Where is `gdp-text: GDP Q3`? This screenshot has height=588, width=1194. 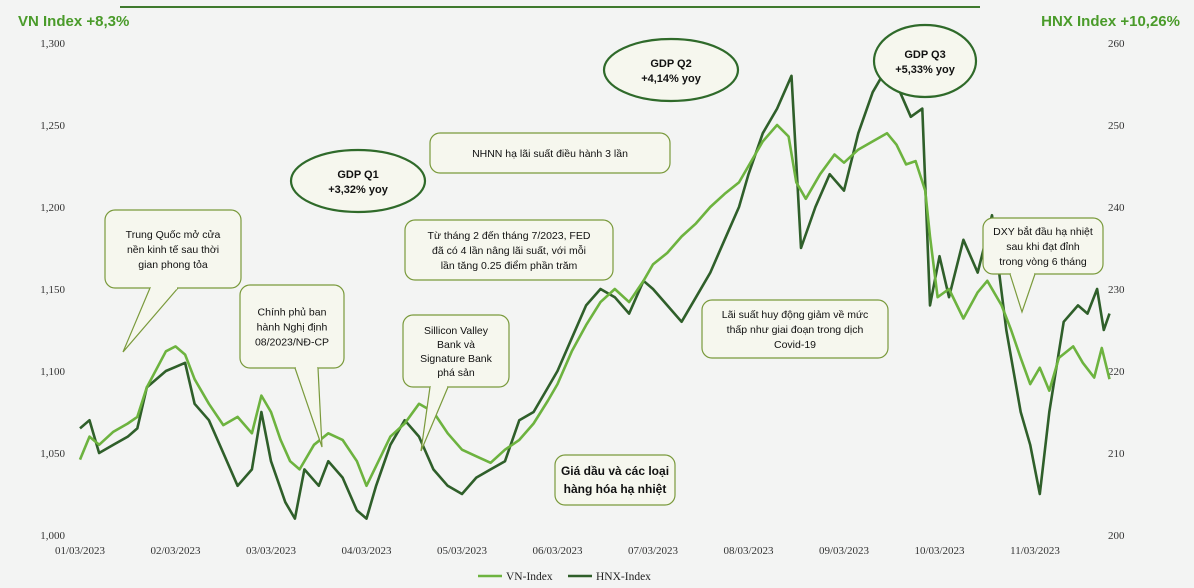
gdp-text: GDP Q3 is located at coordinates (924, 55).